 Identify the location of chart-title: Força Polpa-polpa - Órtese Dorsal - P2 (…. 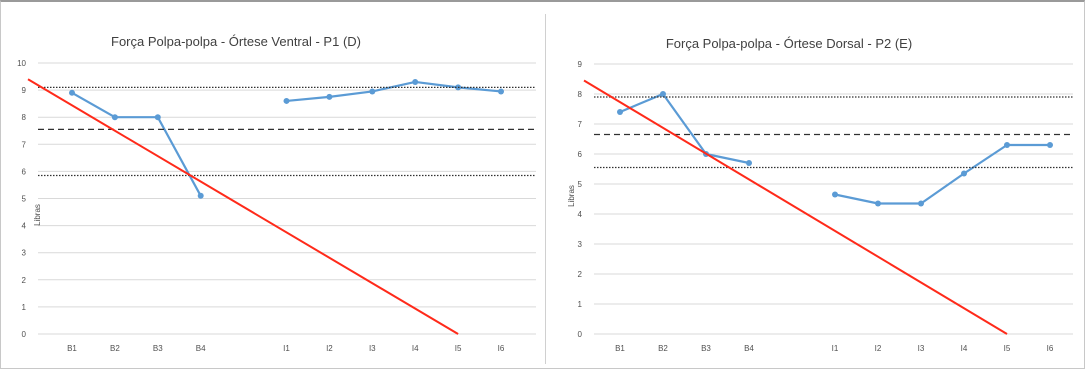
(789, 43).